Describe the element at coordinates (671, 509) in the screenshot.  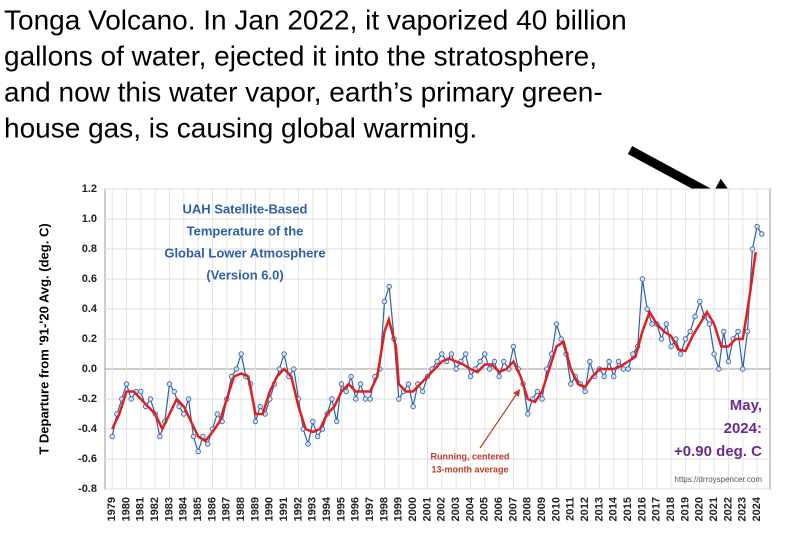
I see `x-tick-label: 2018` at that location.